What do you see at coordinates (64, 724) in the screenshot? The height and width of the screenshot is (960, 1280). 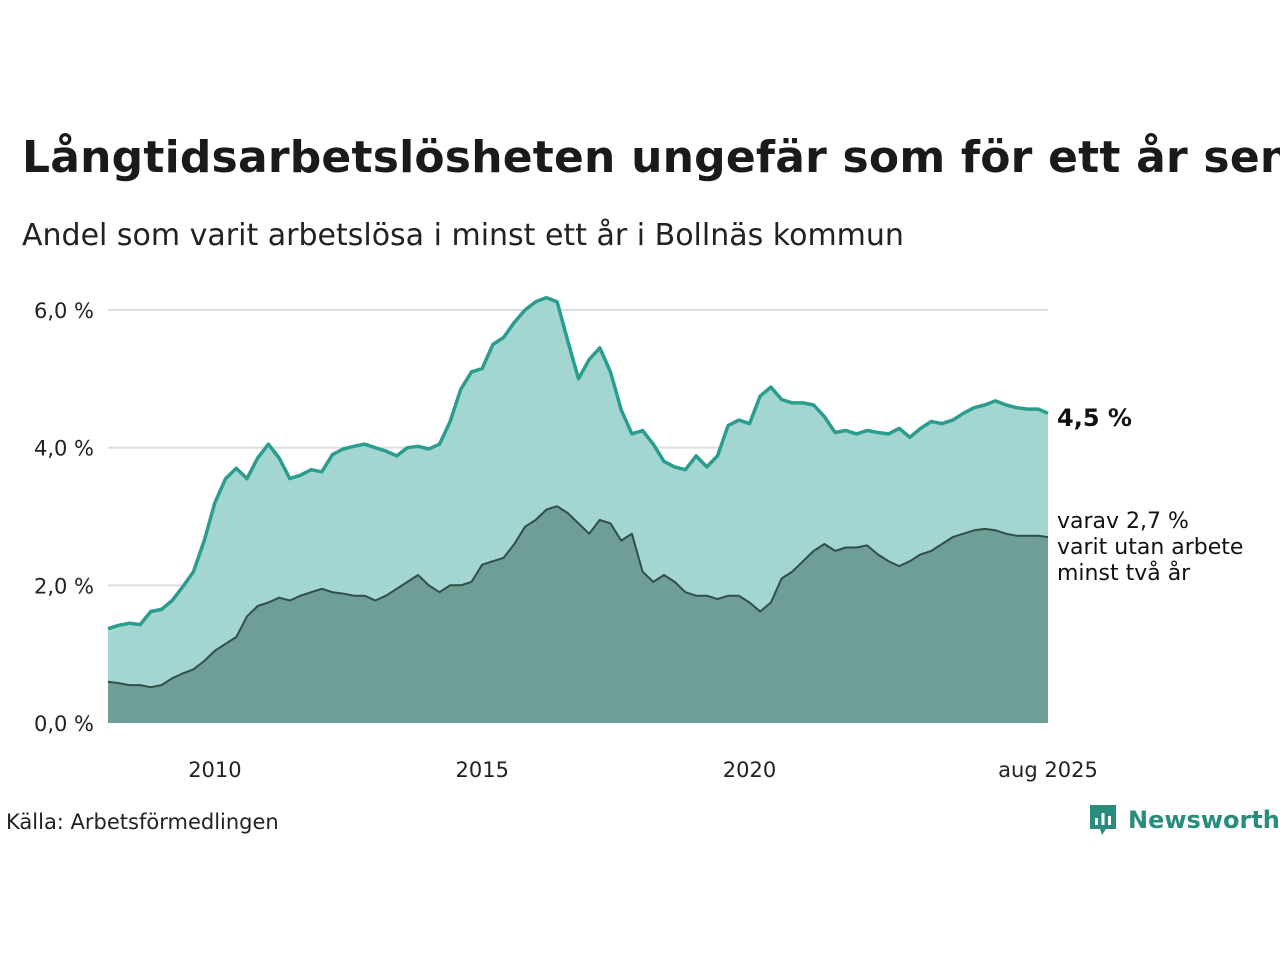 I see `y-tick-label: 0,0 %` at bounding box center [64, 724].